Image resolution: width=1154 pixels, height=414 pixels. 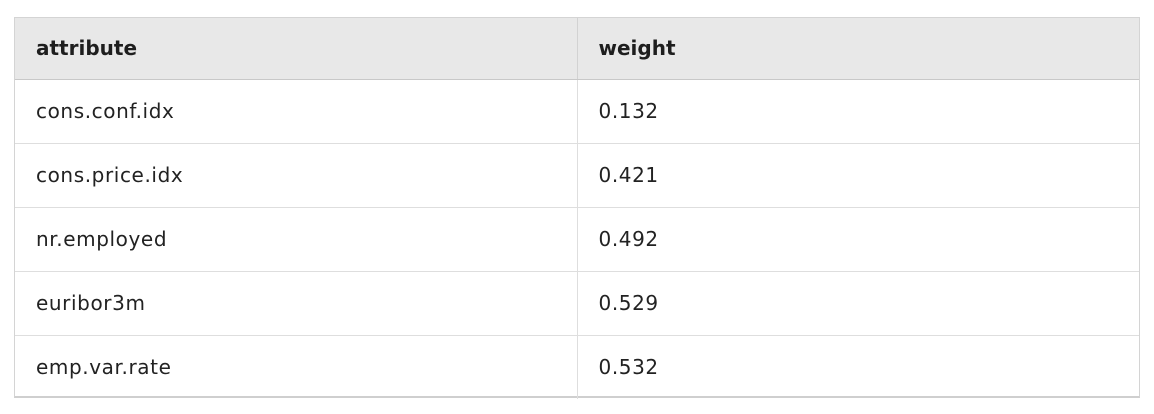 I want to click on weight-cell: 0.132, so click(x=857, y=111).